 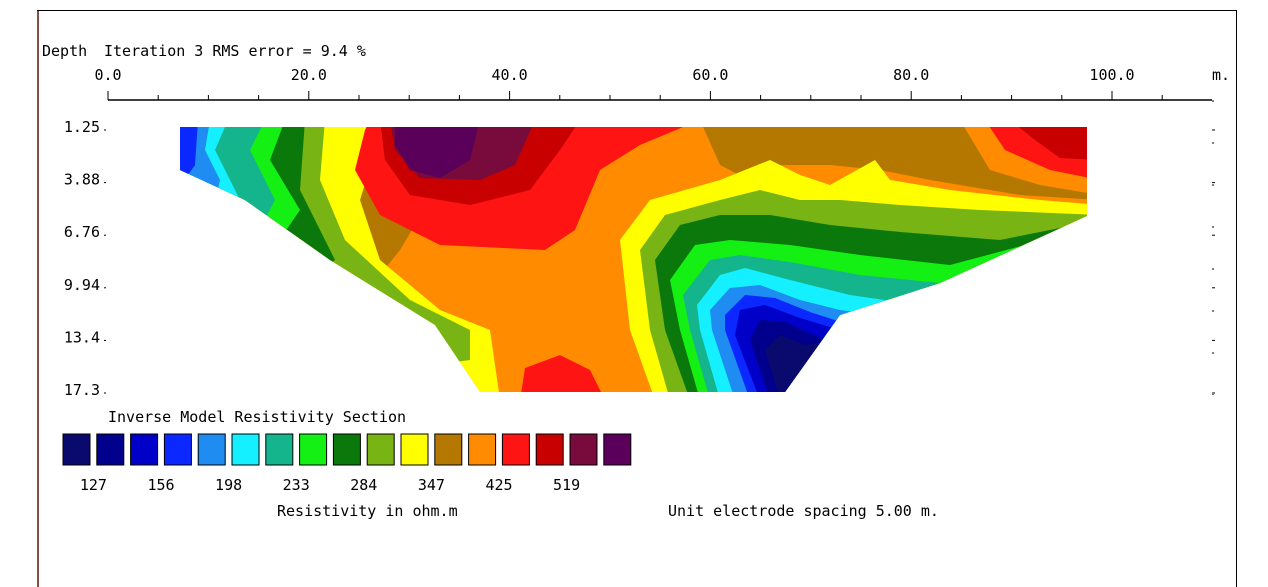 I want to click on legend-value-label: 284, so click(x=363, y=485).